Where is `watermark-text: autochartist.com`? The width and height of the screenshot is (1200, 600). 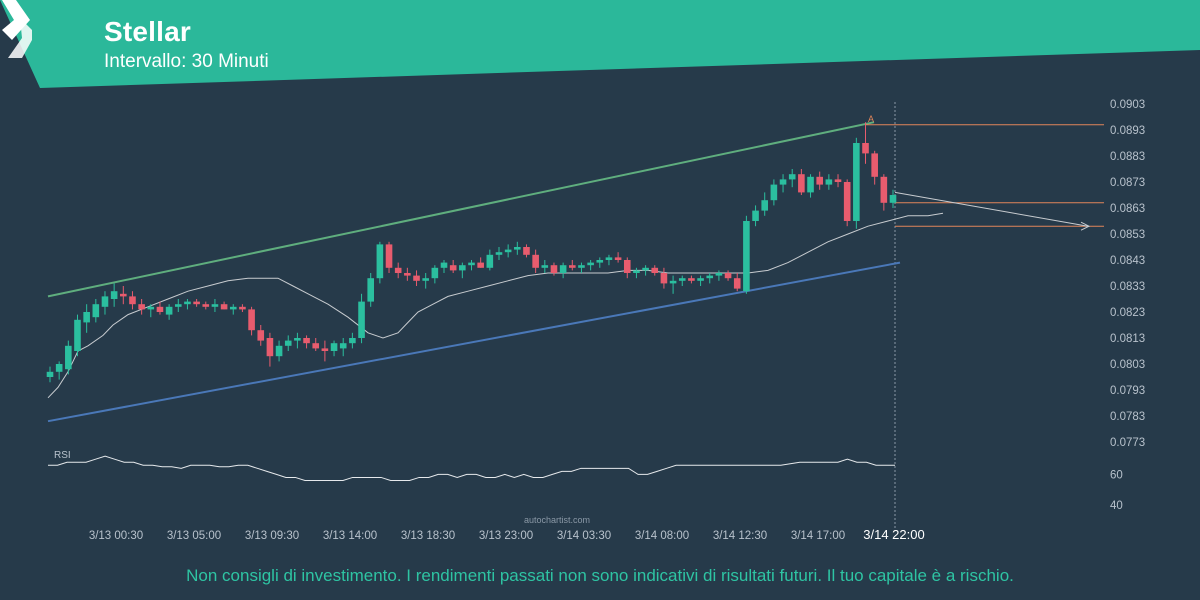
watermark-text: autochartist.com is located at coordinates (557, 520).